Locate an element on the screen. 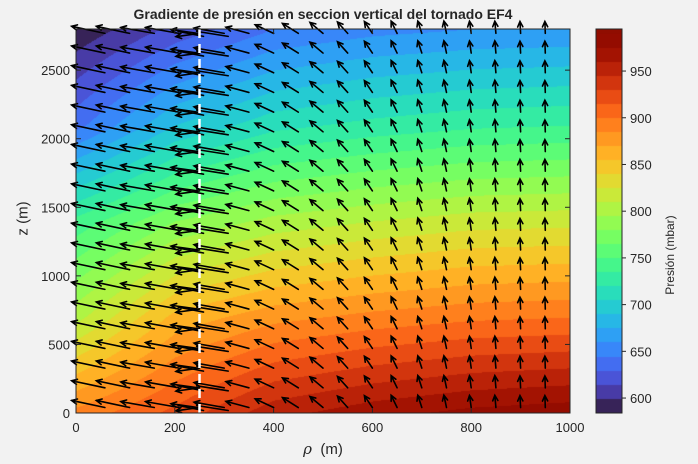  colorbar-tick-label: 900 is located at coordinates (641, 118).